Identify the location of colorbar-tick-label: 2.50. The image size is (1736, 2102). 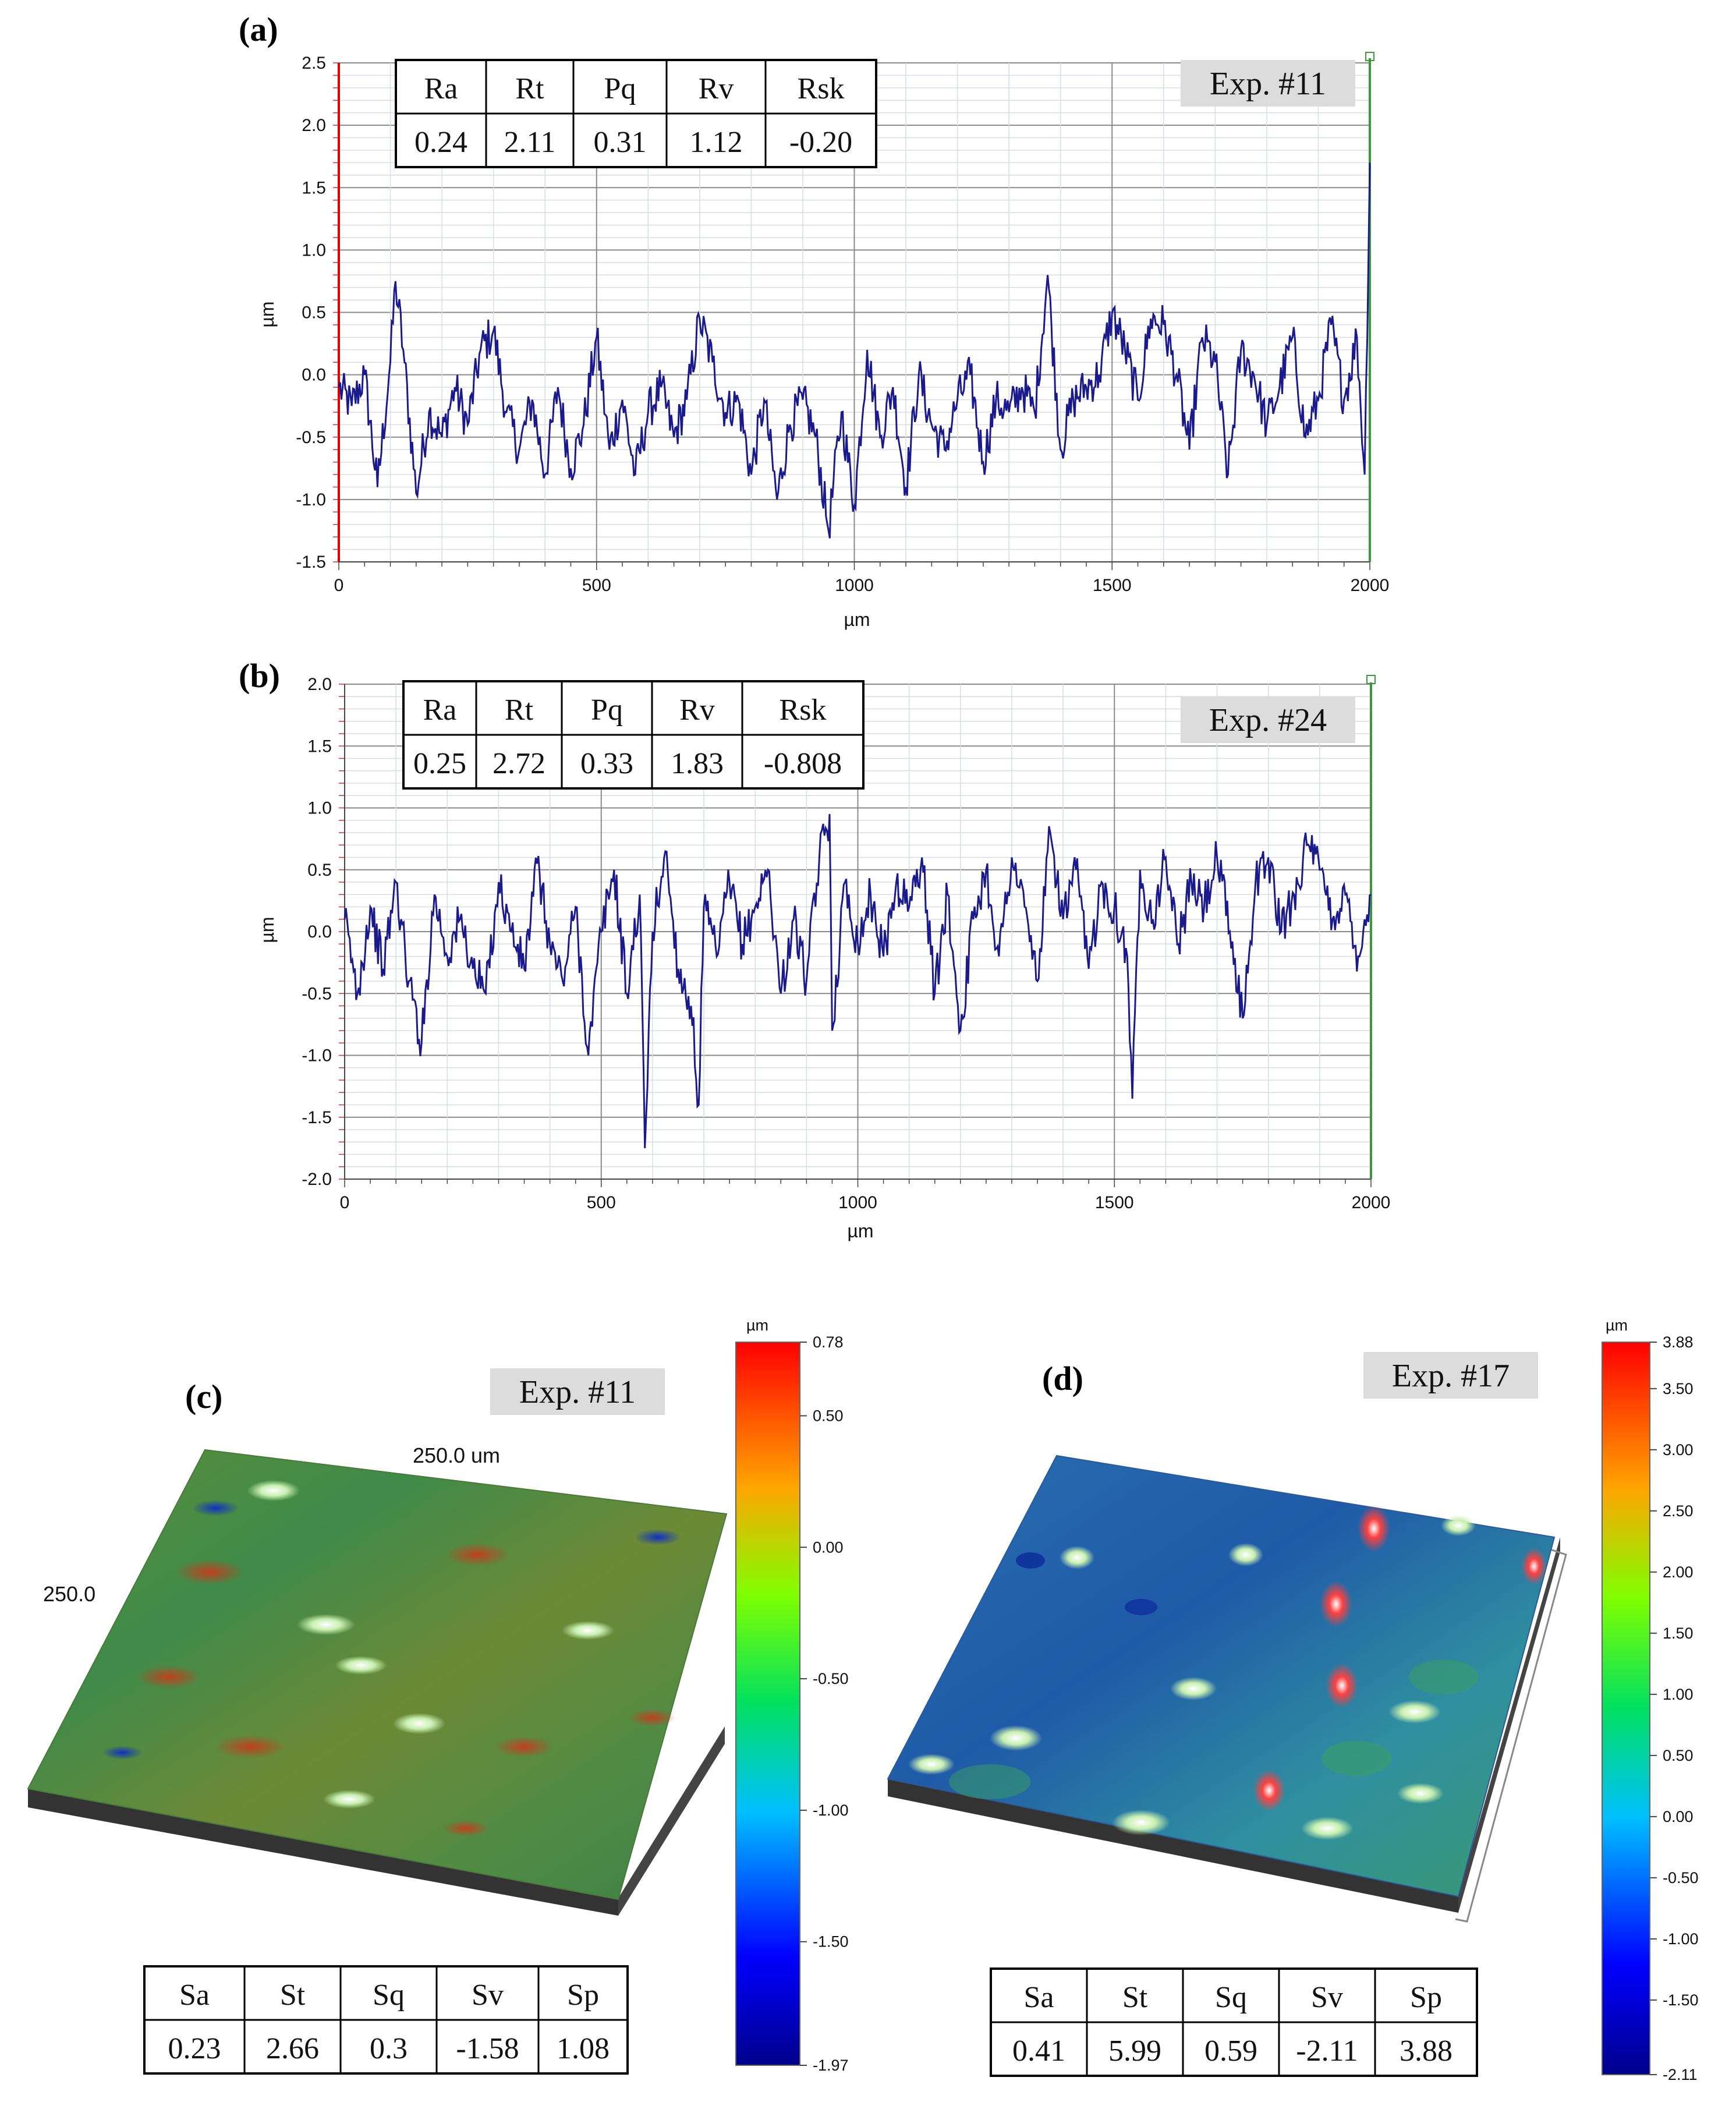
(1678, 1511).